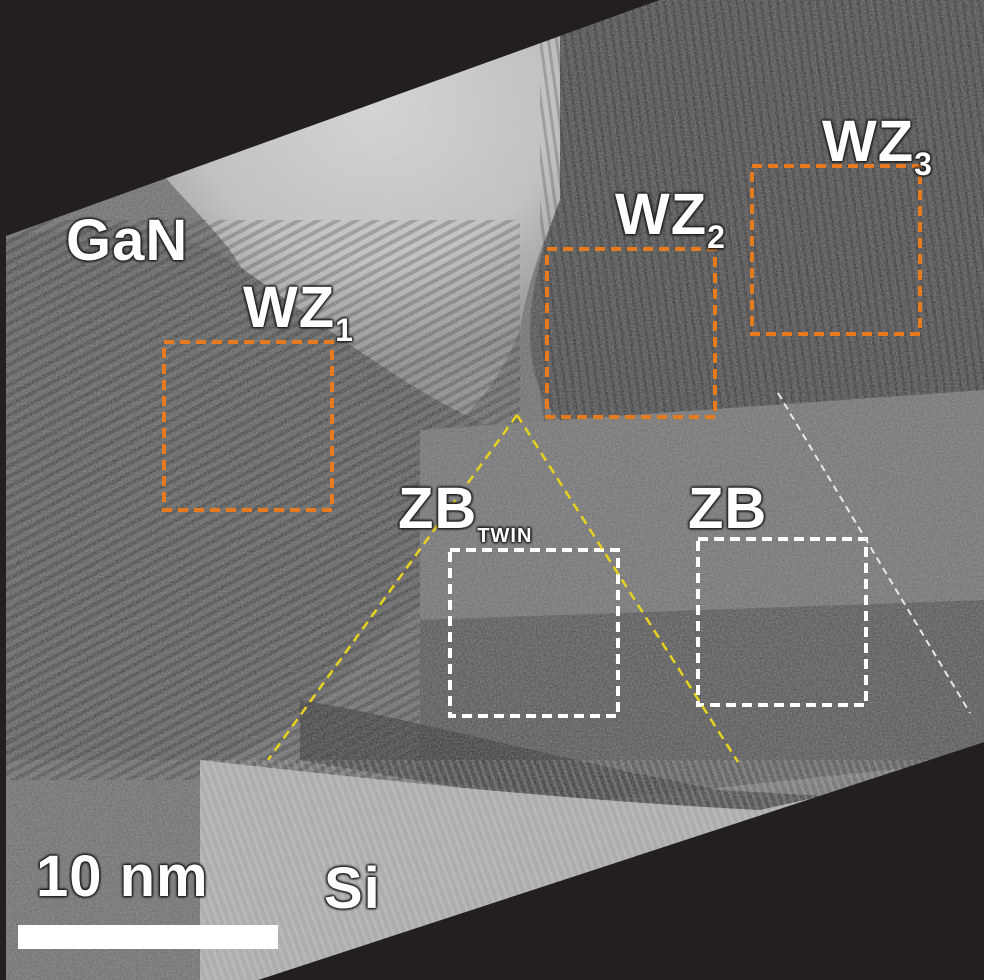 This screenshot has width=984, height=980. What do you see at coordinates (344, 330) in the screenshot?
I see `wz1-sub: 1` at bounding box center [344, 330].